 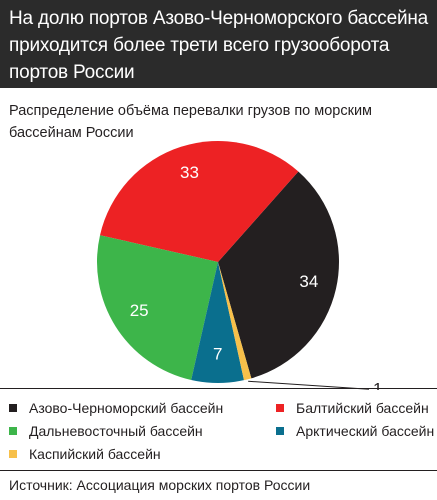 I want to click on legend-label: Дальневосточный бассейн, so click(x=116, y=431).